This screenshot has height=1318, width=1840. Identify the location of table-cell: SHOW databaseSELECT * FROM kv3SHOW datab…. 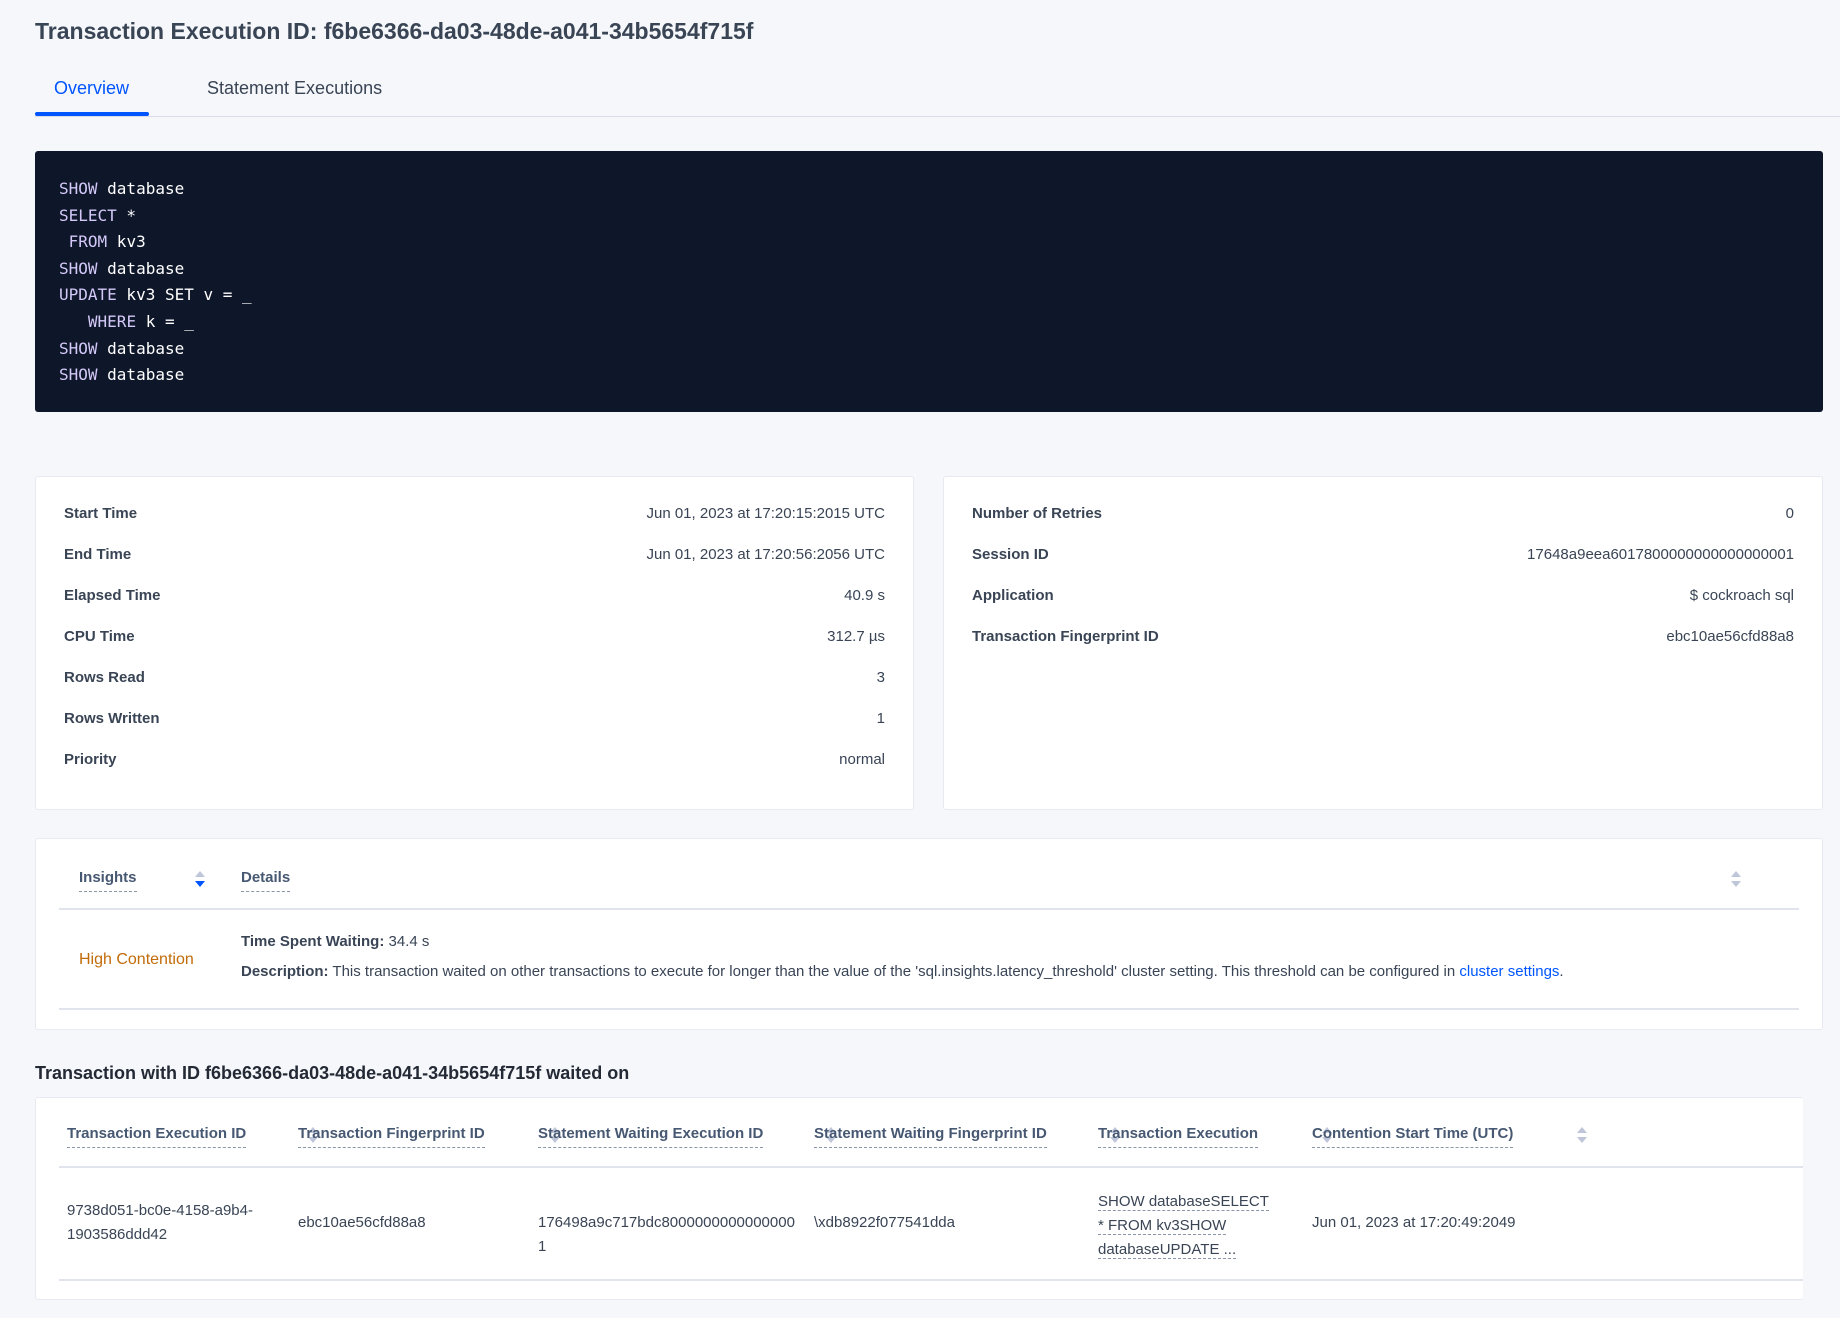
(1185, 1226).